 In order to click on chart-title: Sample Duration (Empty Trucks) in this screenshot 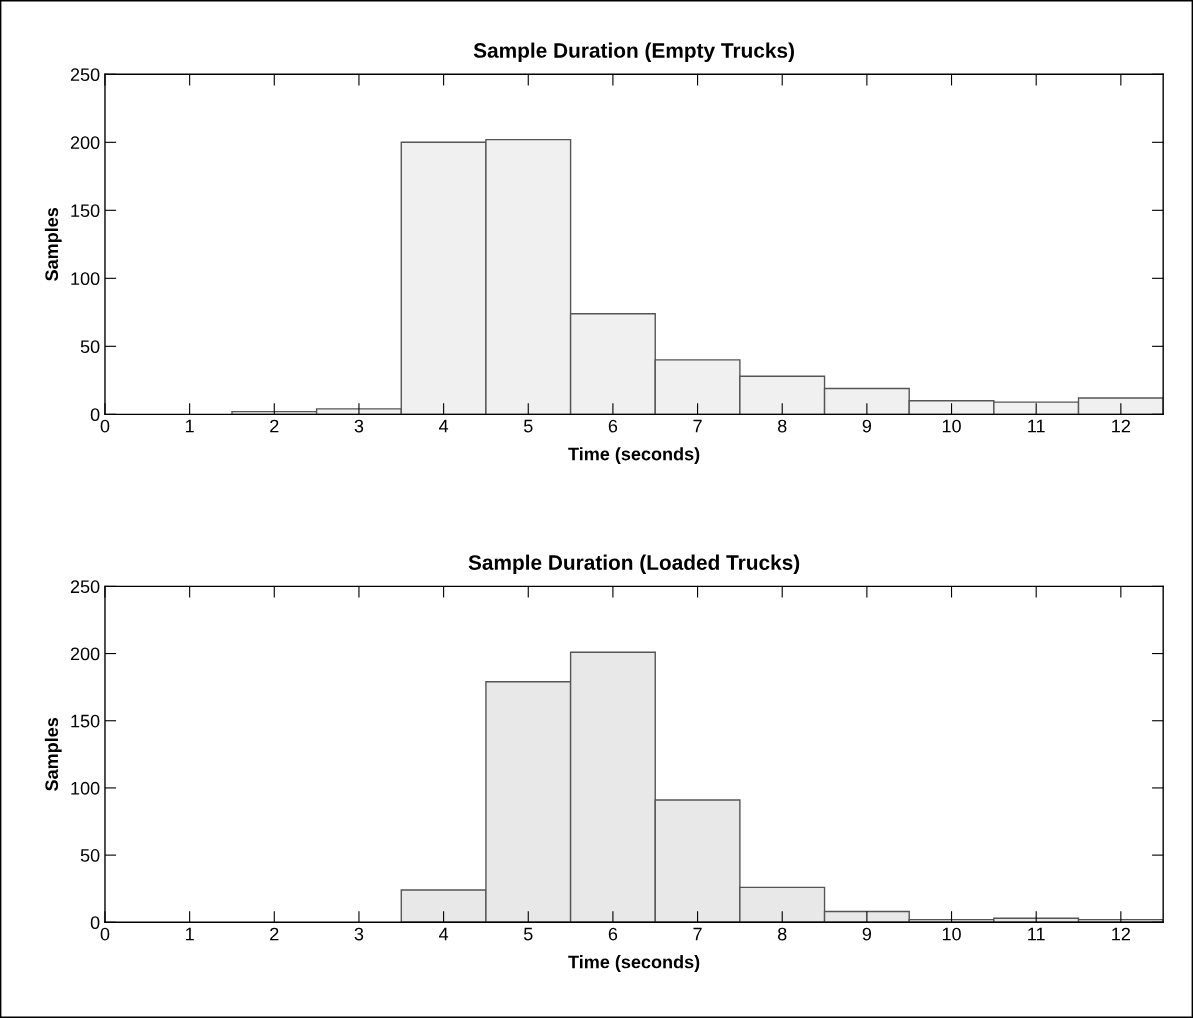, I will do `click(633, 52)`.